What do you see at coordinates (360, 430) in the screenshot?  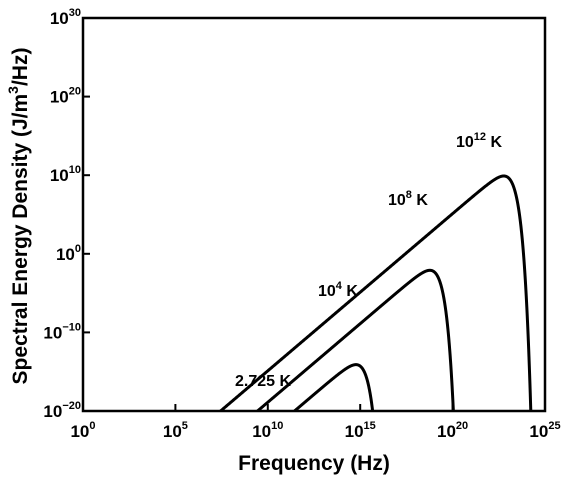 I see `x-tick-label: 10¹⁵` at bounding box center [360, 430].